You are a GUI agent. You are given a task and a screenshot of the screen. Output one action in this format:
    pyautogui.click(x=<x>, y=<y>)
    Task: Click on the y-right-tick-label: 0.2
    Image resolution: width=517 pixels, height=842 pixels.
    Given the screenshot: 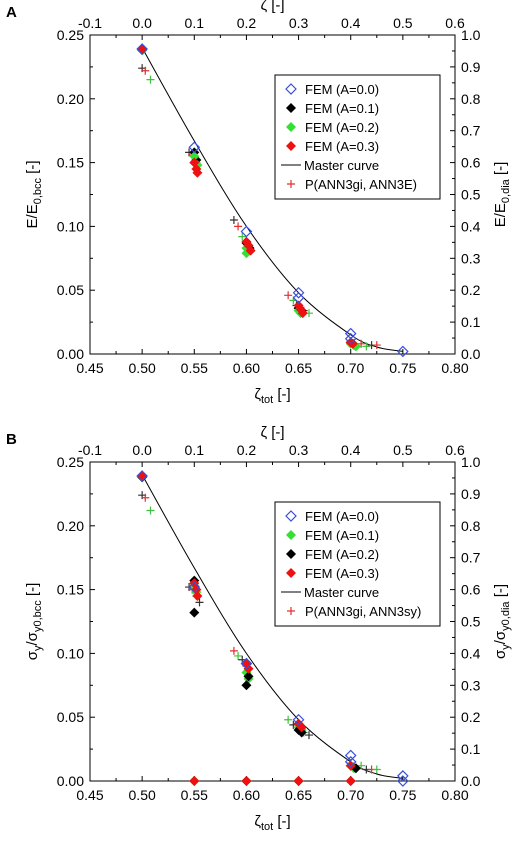 What is the action you would take?
    pyautogui.click(x=471, y=290)
    